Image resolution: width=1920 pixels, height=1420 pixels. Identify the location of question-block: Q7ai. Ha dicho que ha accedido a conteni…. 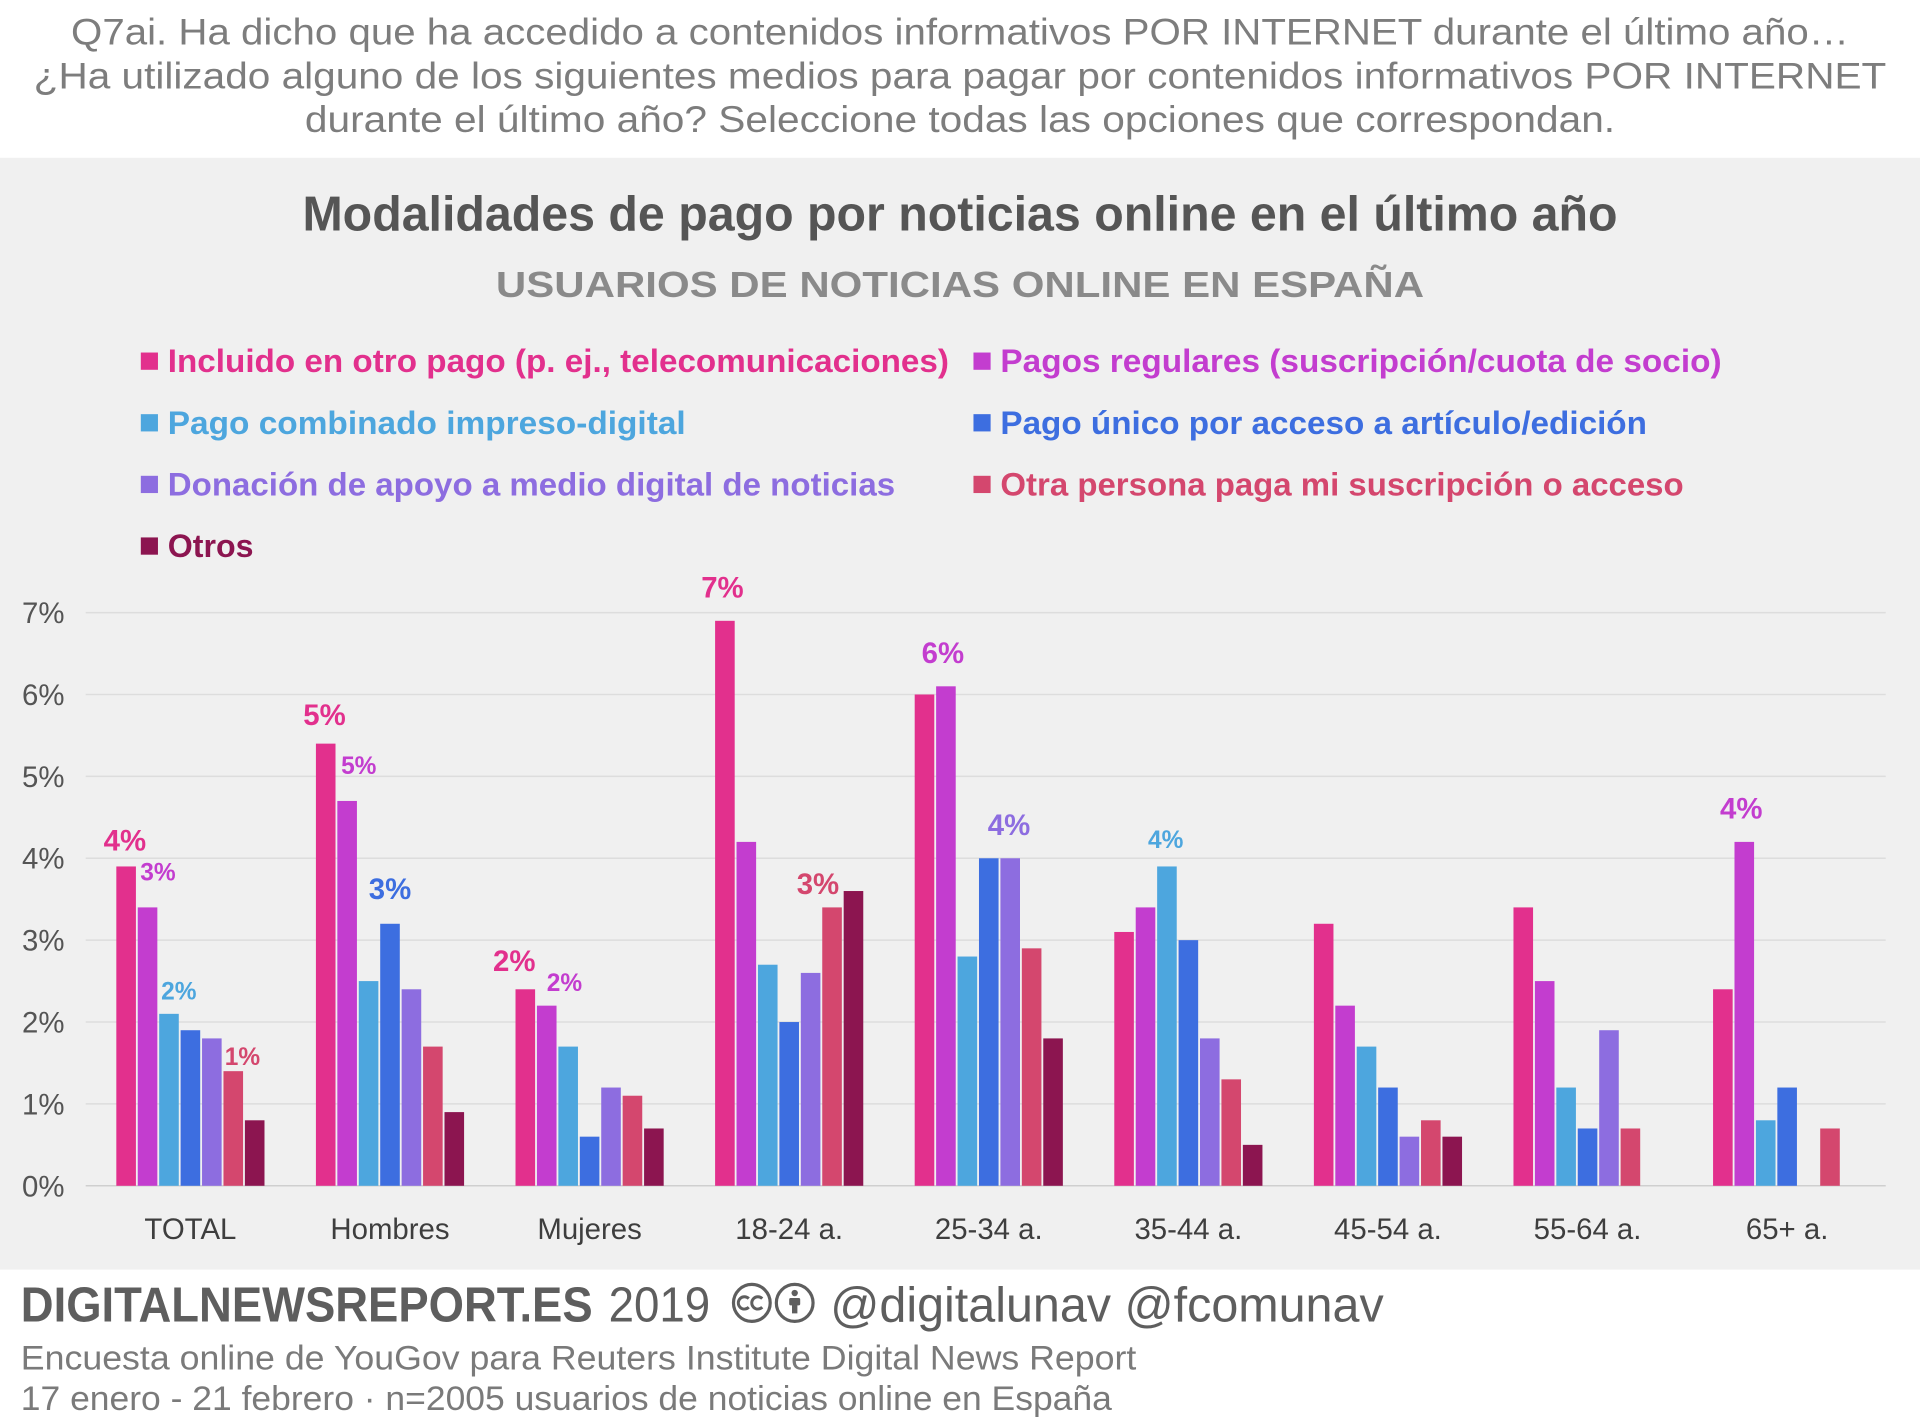
(960, 75).